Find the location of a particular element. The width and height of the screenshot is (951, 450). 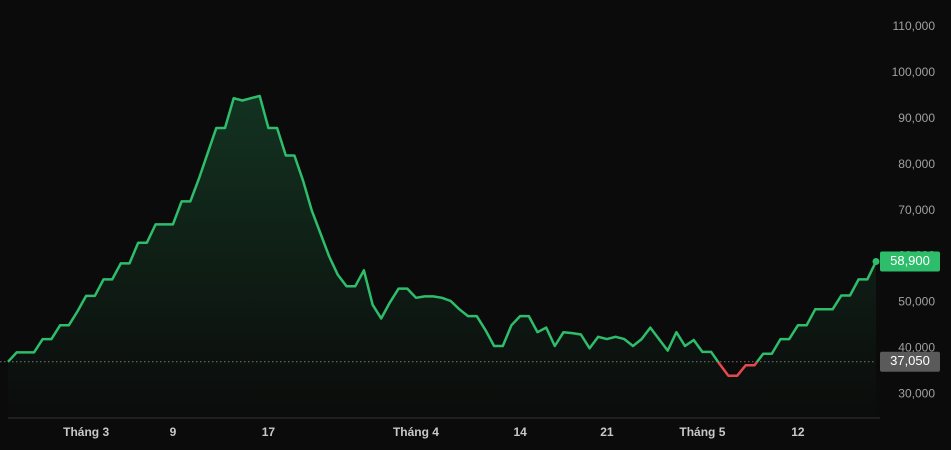

last-price-label: 58,900 is located at coordinates (910, 260).